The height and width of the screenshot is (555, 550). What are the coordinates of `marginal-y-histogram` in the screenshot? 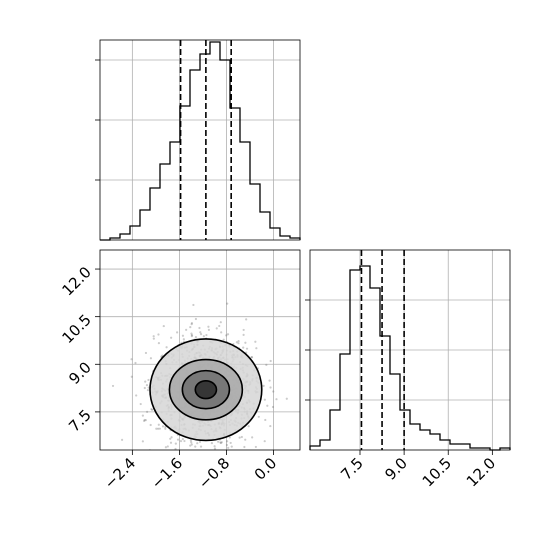 It's located at (410, 358).